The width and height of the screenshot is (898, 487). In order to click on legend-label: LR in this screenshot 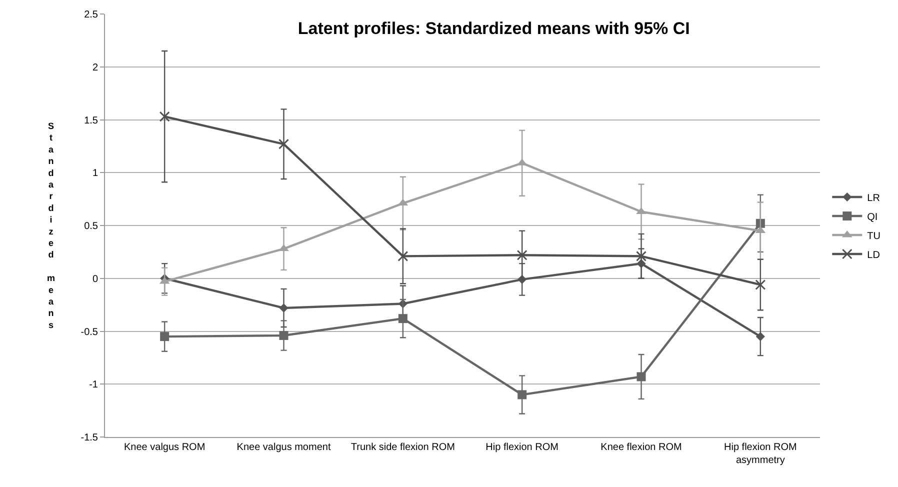, I will do `click(873, 198)`.